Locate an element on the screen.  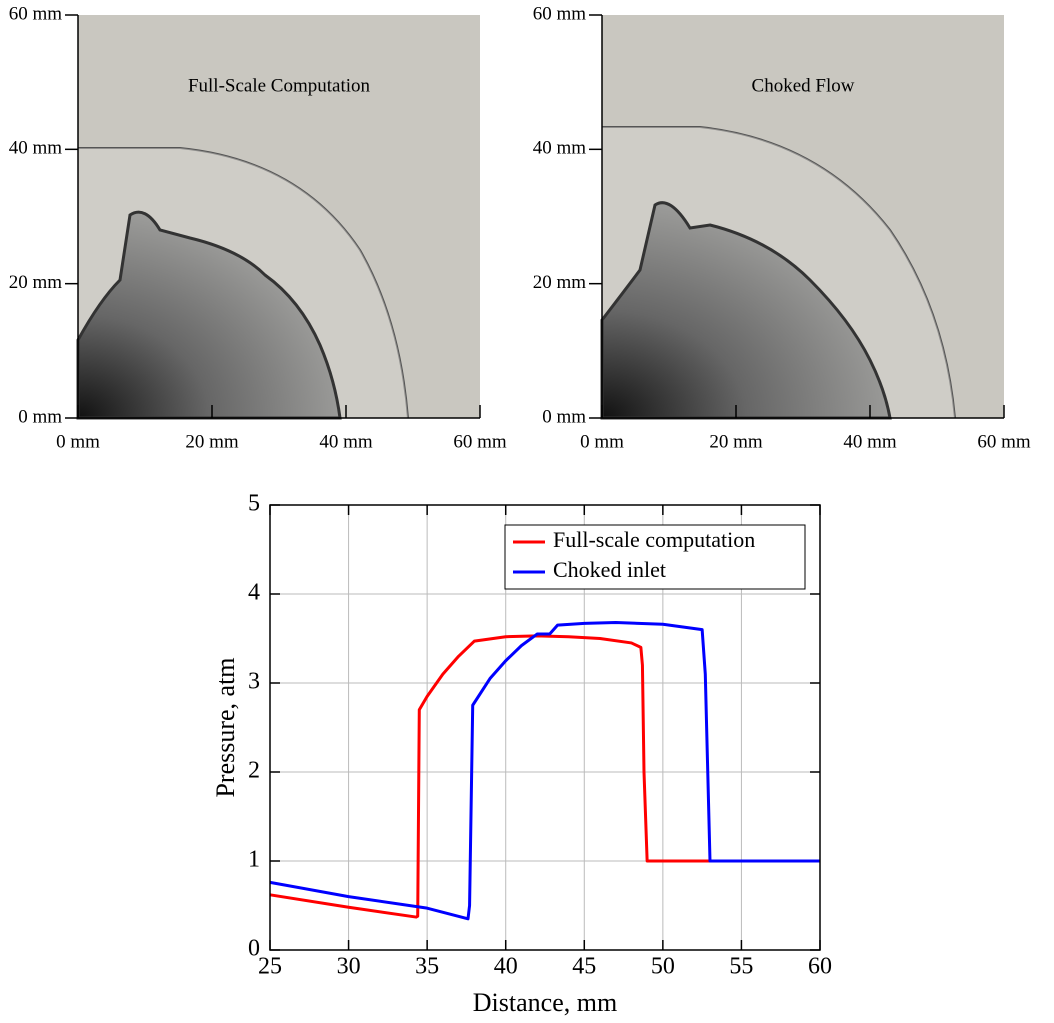
legend-label: Full-scale computation is located at coordinates (654, 539).